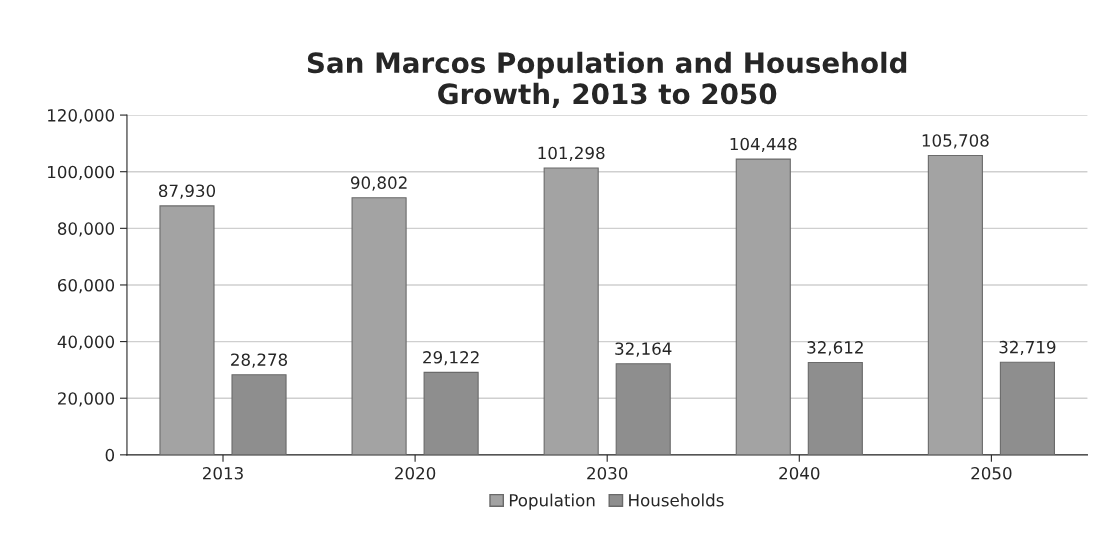 Image resolution: width=1104 pixels, height=548 pixels. Describe the element at coordinates (86, 342) in the screenshot. I see `y-tick-label: 40,000` at that location.